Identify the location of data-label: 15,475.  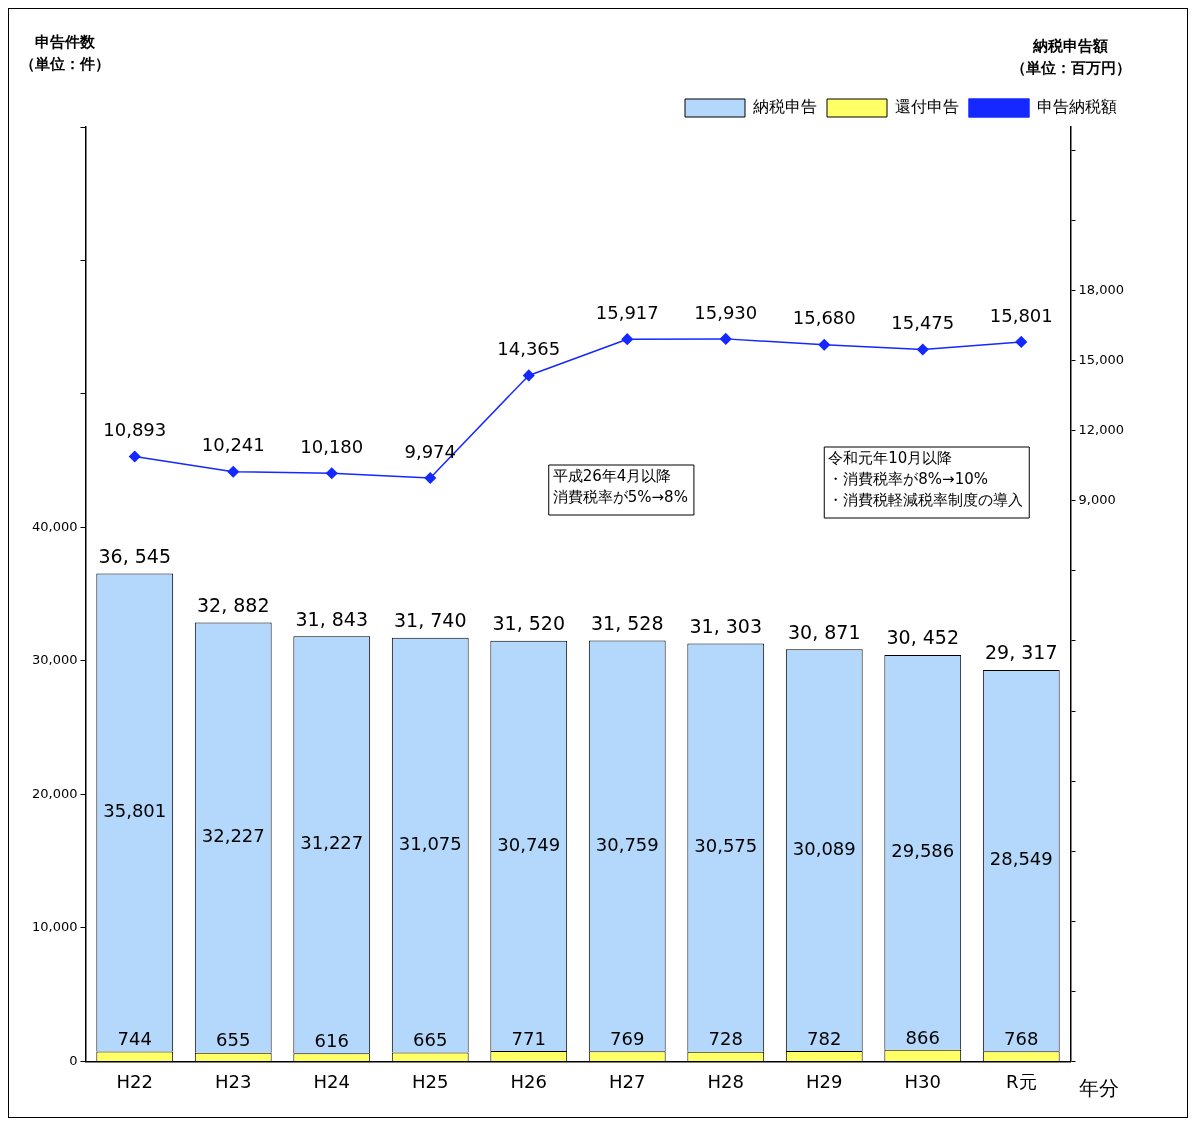
(923, 323).